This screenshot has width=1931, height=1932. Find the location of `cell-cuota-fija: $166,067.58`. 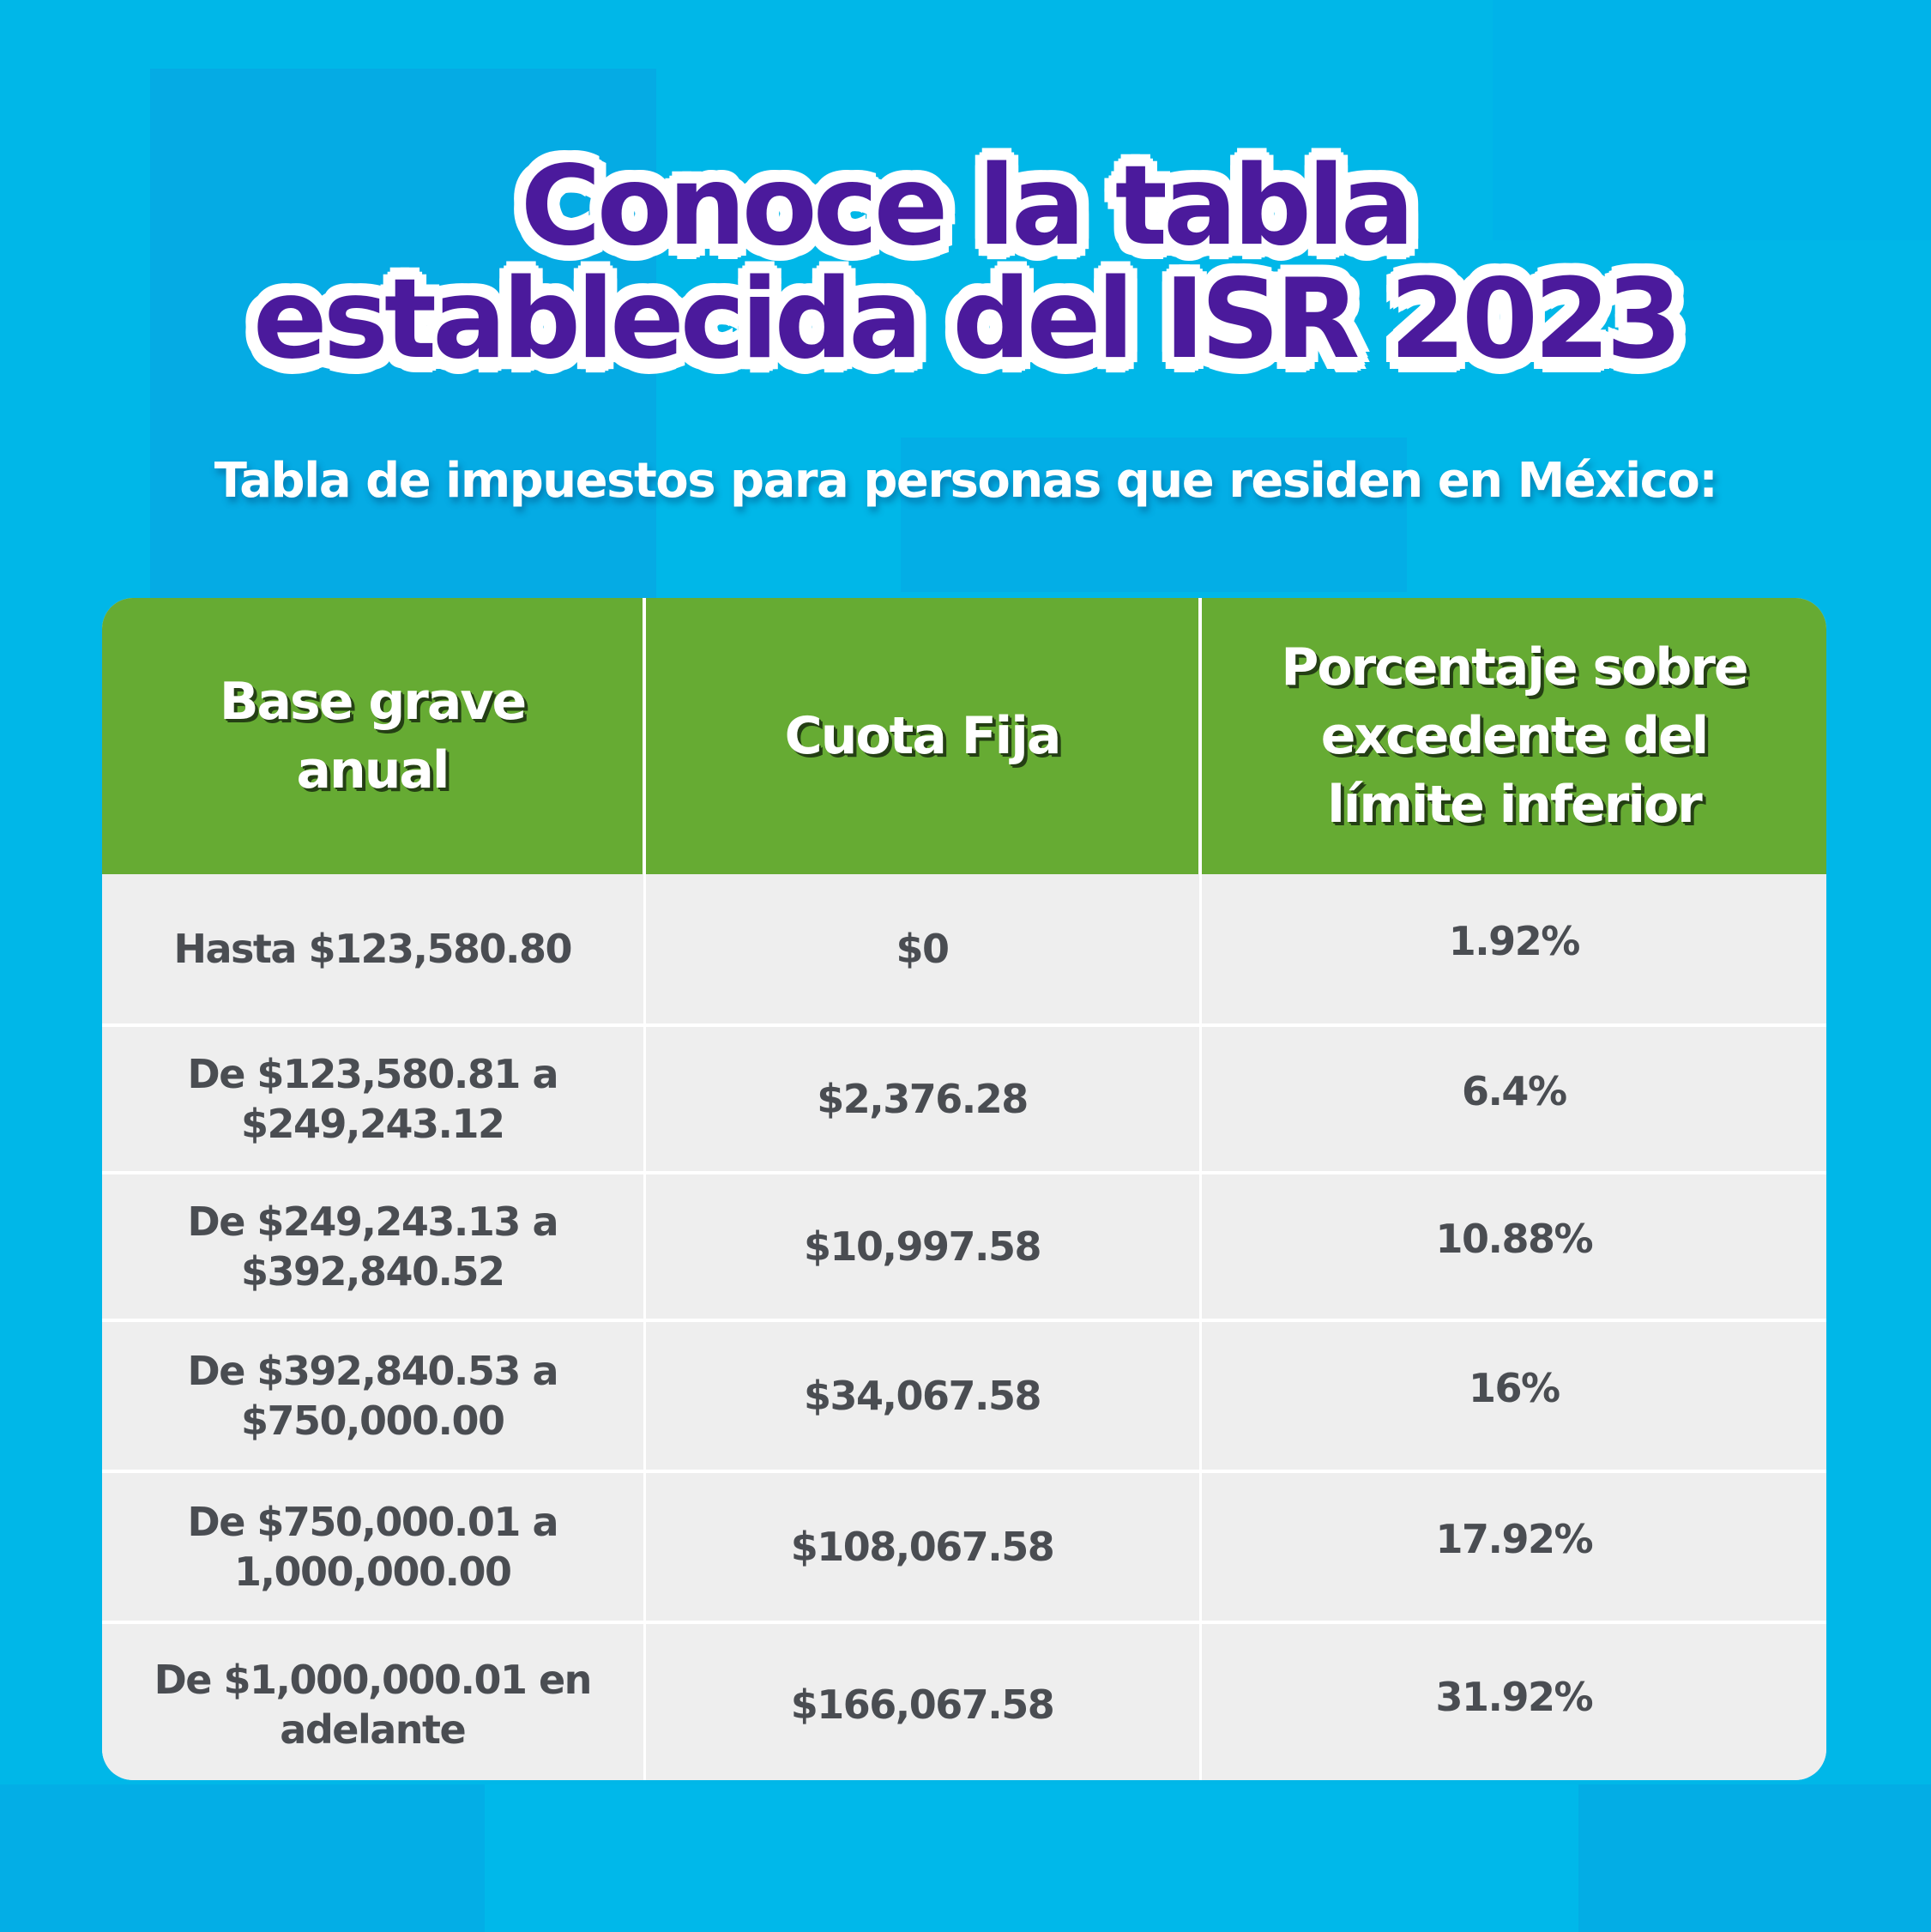

cell-cuota-fija: $166,067.58 is located at coordinates (923, 1700).